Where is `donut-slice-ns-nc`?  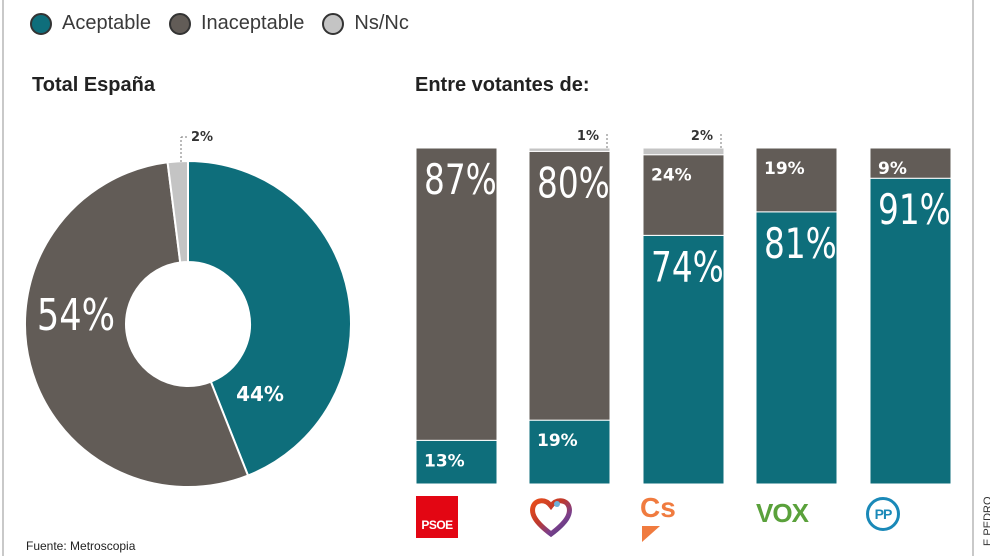 donut-slice-ns-nc is located at coordinates (177, 211).